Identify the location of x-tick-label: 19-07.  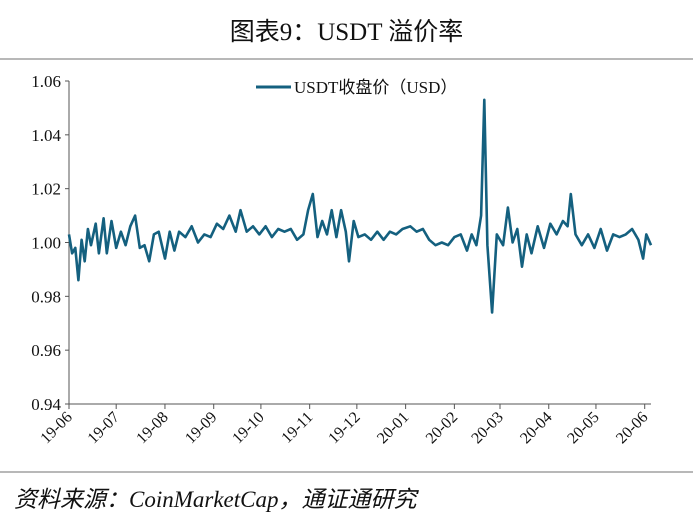
(104, 428).